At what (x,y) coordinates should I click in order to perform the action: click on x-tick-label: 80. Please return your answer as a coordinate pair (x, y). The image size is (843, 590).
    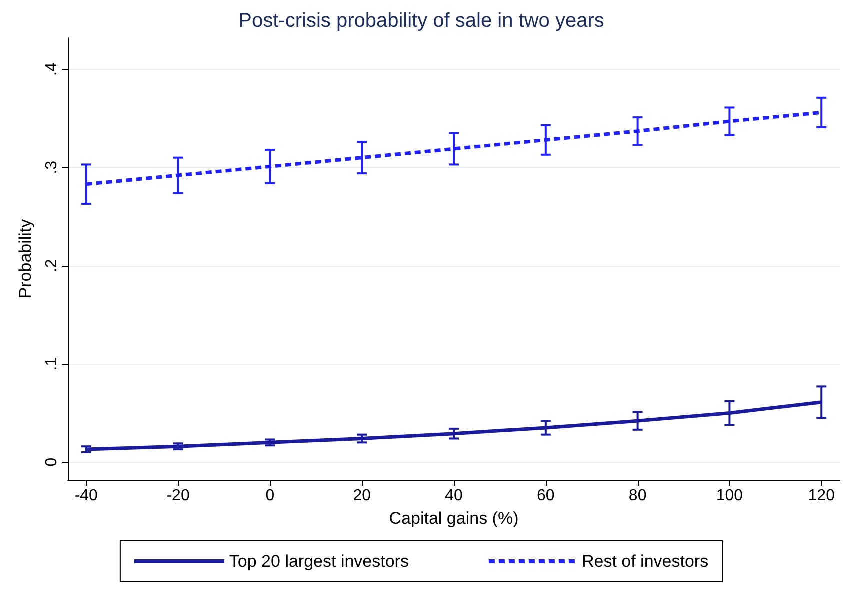
    Looking at the image, I should click on (637, 496).